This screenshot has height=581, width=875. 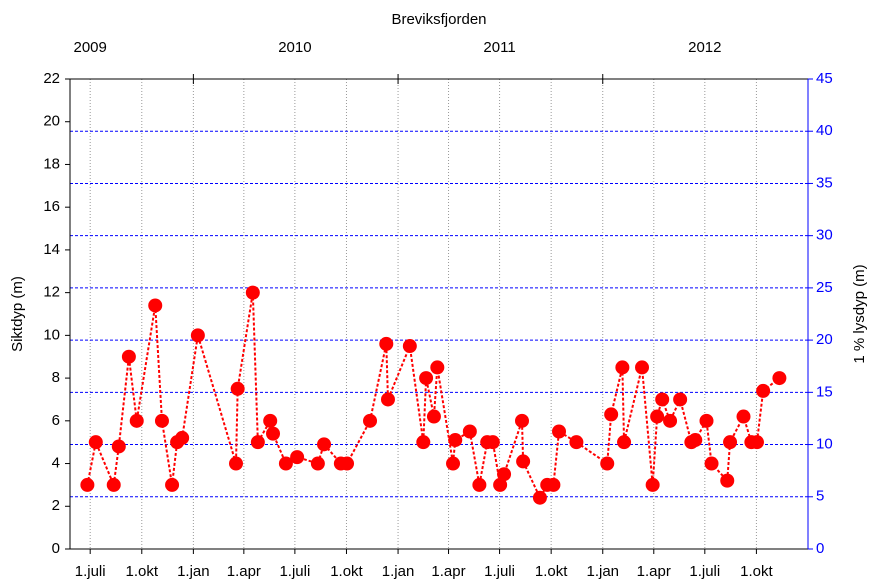 What do you see at coordinates (820, 496) in the screenshot?
I see `y2-tick-label: 5` at bounding box center [820, 496].